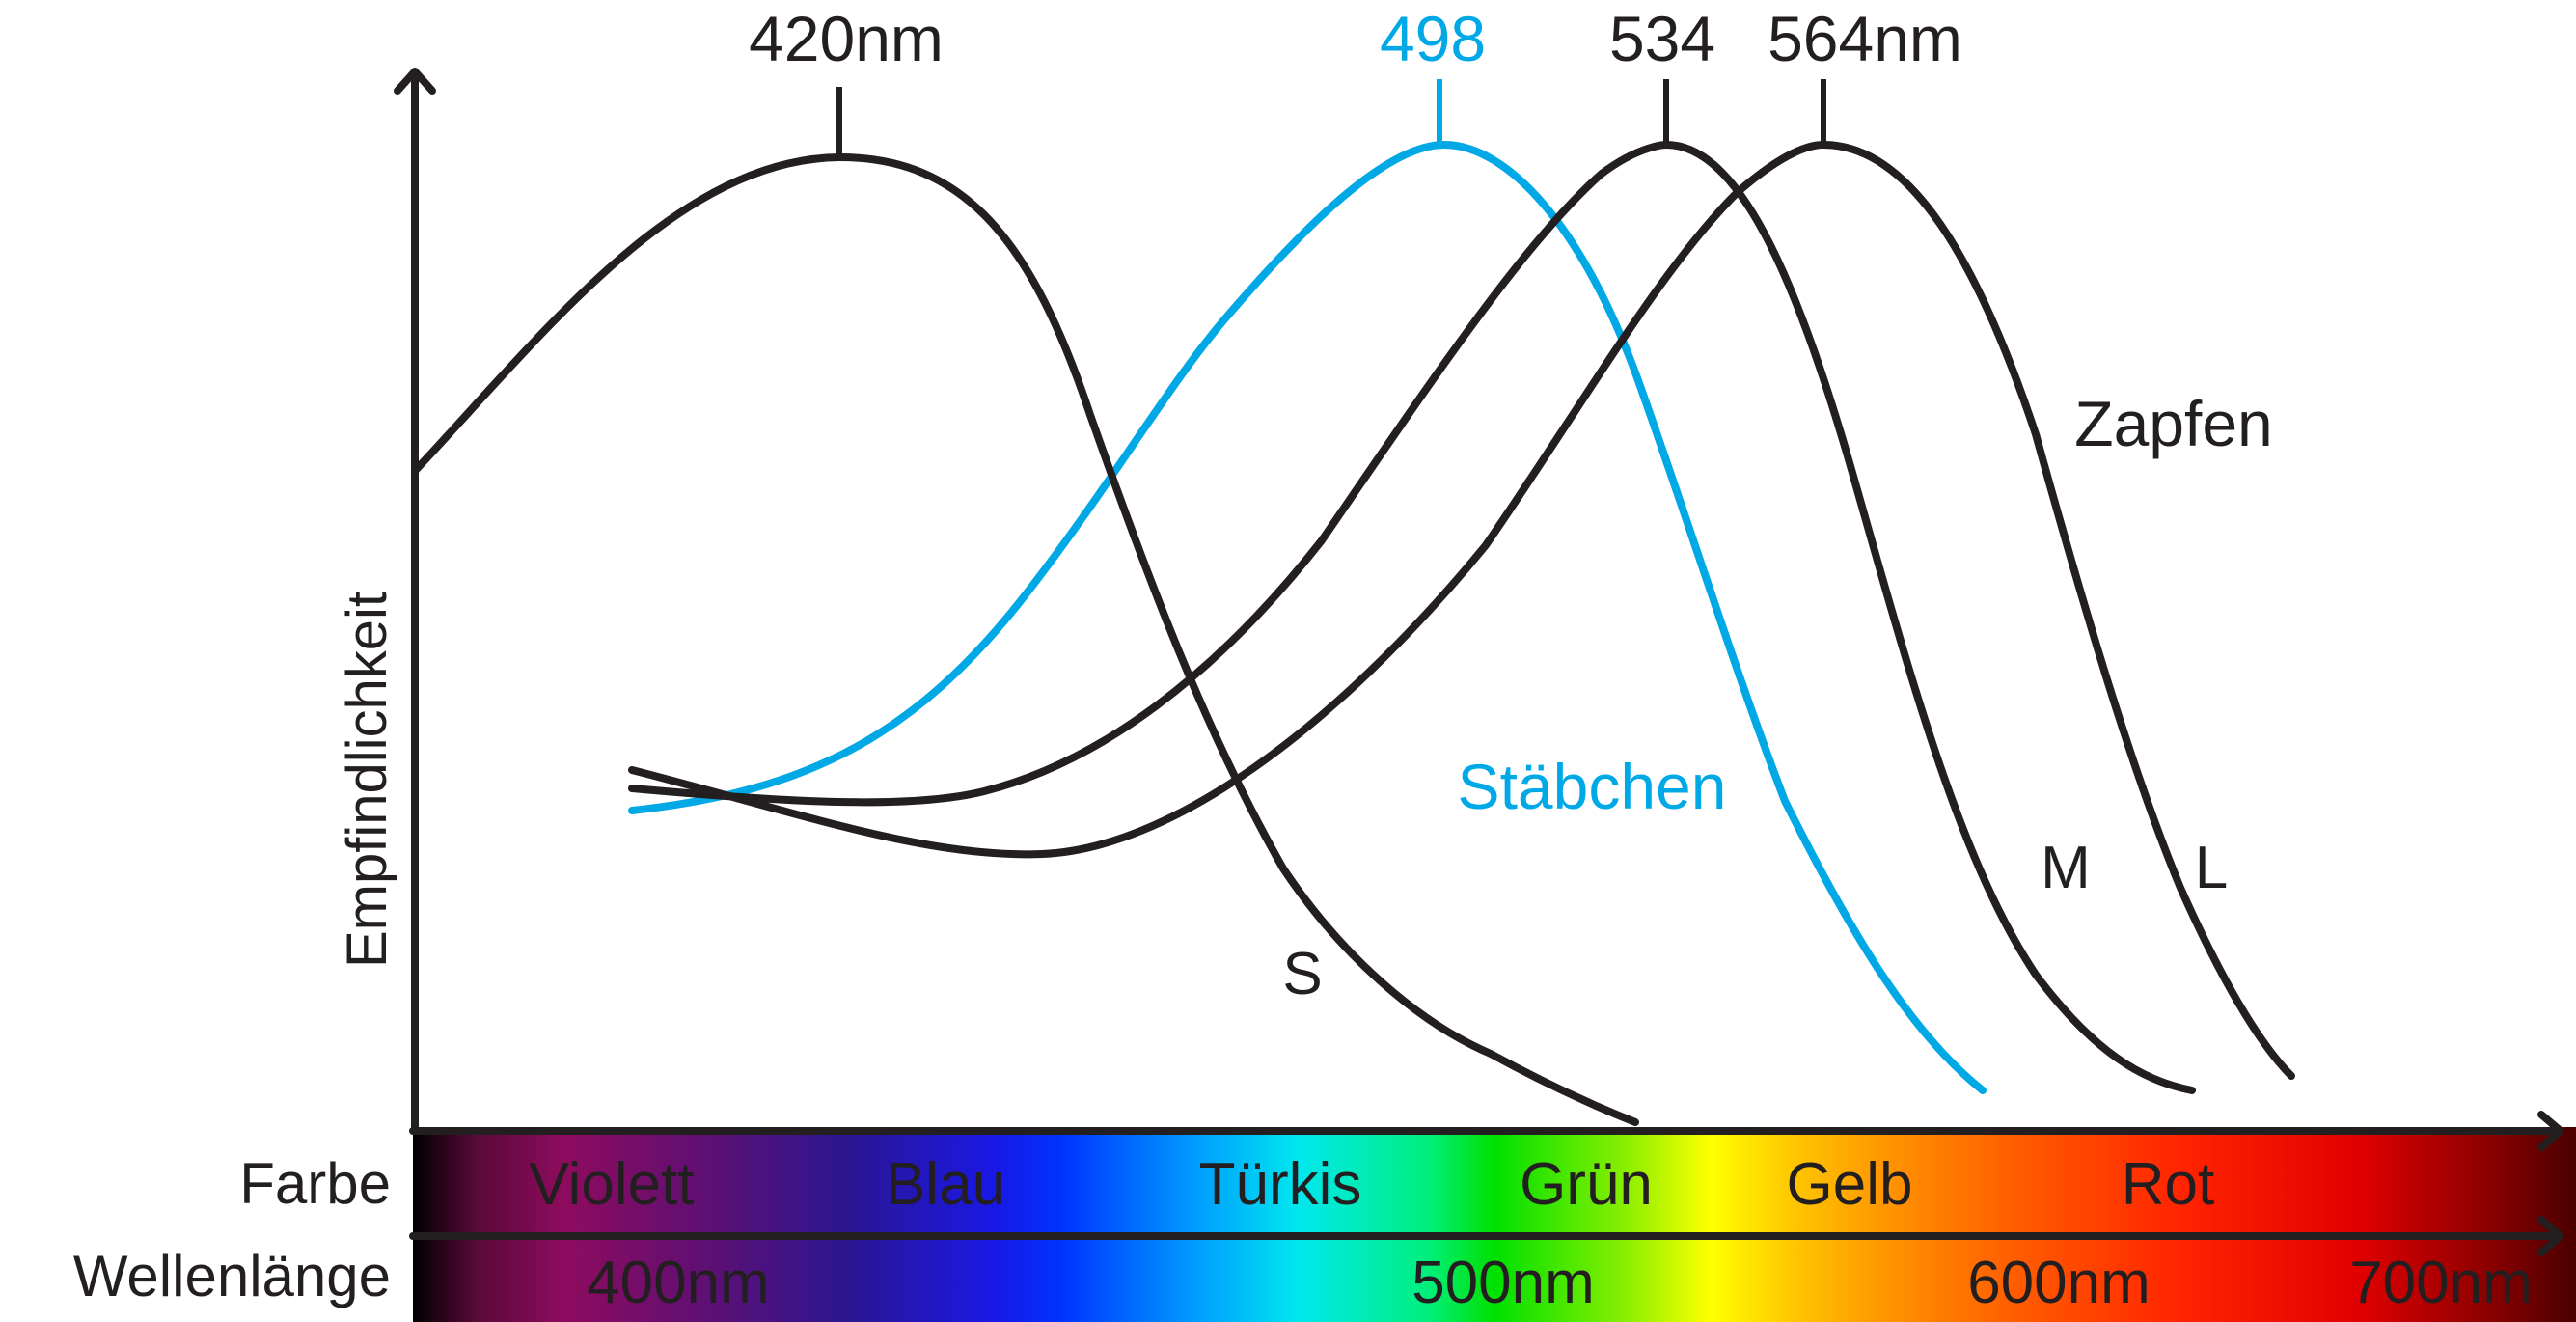 This screenshot has width=2576, height=1322. I want to click on color-name: Blau, so click(946, 1184).